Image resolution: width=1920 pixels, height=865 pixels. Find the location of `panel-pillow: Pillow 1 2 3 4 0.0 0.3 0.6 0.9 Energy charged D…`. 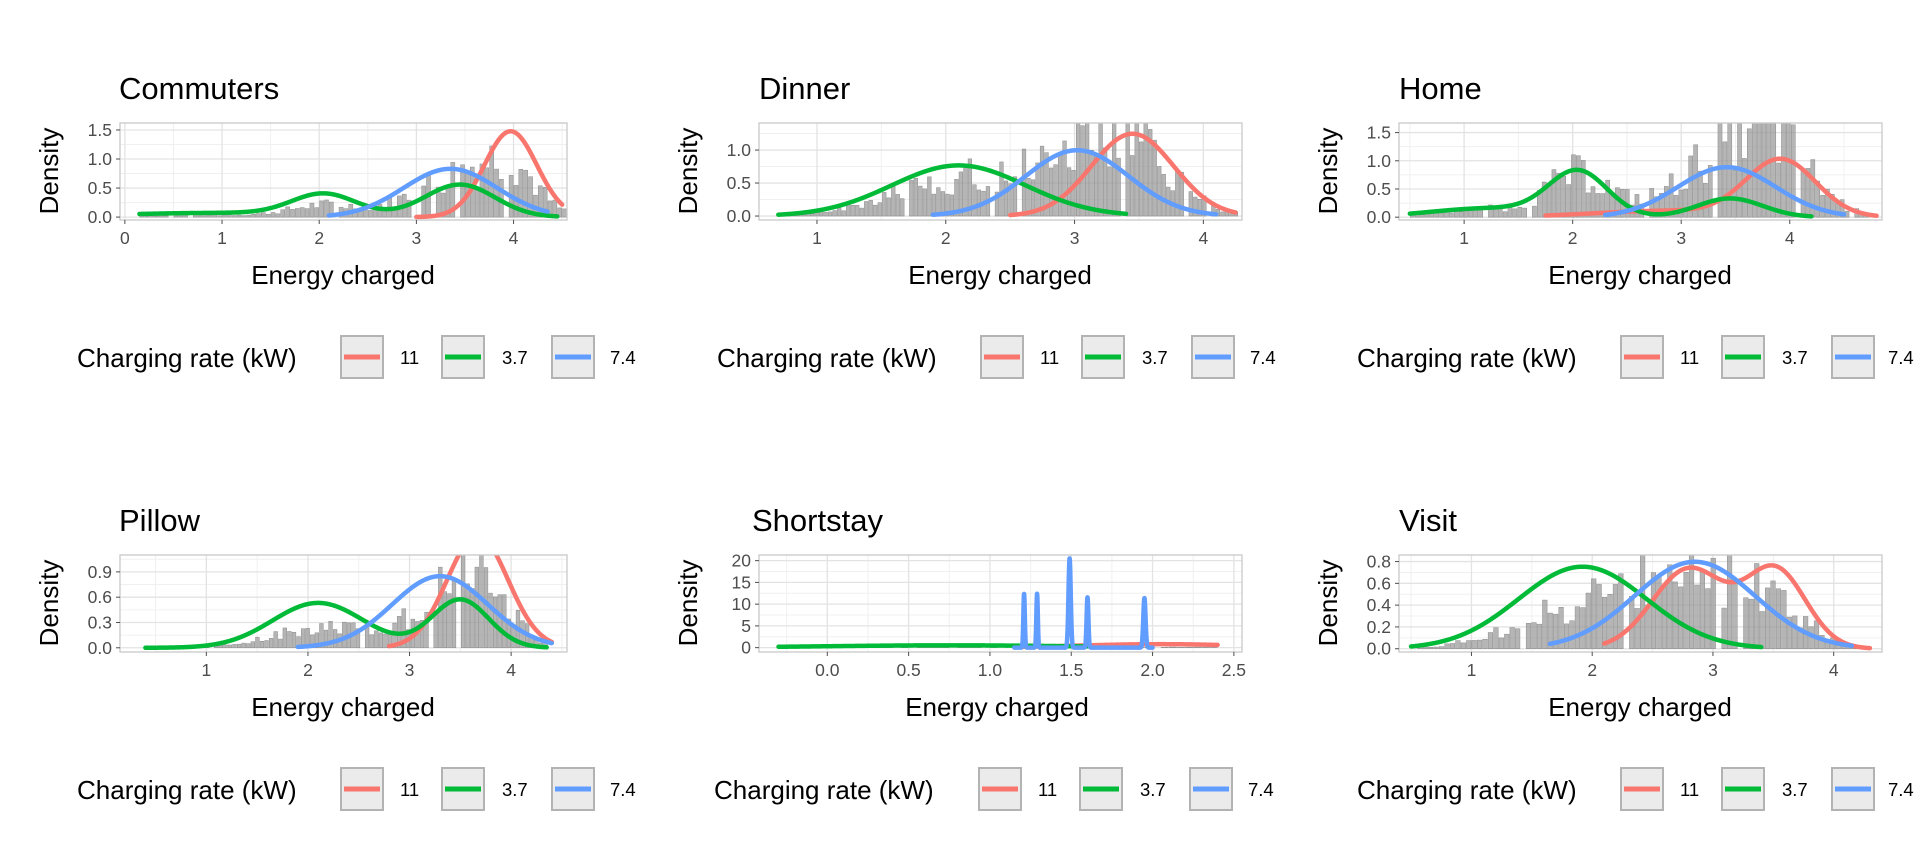

panel-pillow: Pillow 1 2 3 4 0.0 0.3 0.6 0.9 Energy charged D… is located at coordinates (335, 657).